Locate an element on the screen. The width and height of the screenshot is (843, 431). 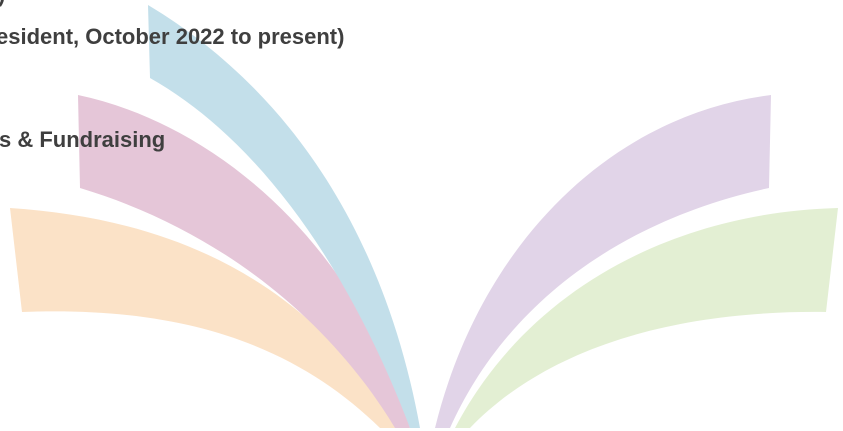
tenure-line: esident, October 2022 to present) is located at coordinates (172, 36).